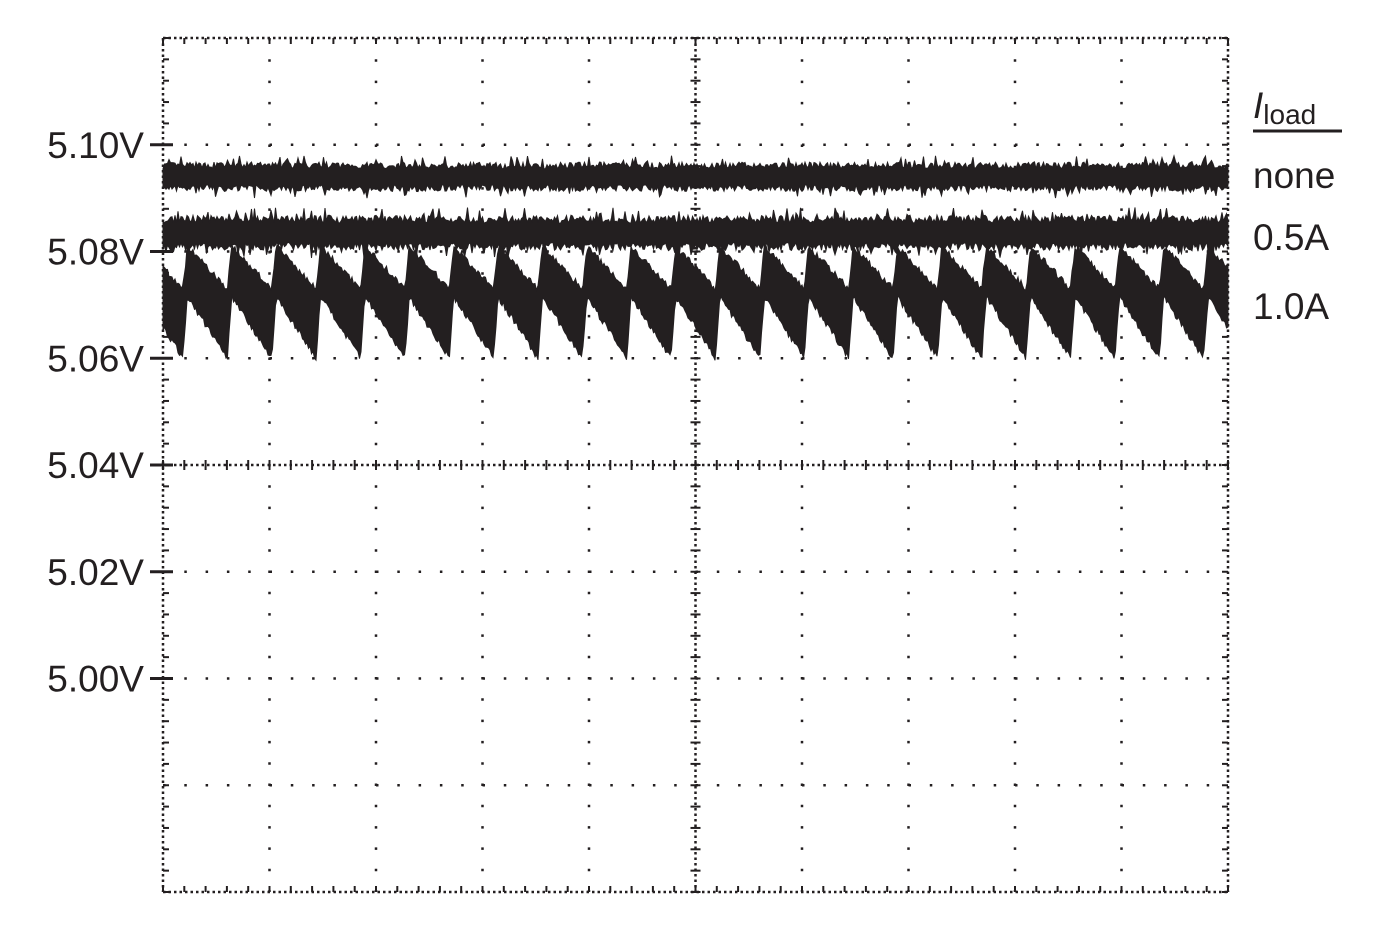 Image resolution: width=1375 pixels, height=929 pixels. What do you see at coordinates (95, 358) in the screenshot?
I see `y-tick-label: 5.06V` at bounding box center [95, 358].